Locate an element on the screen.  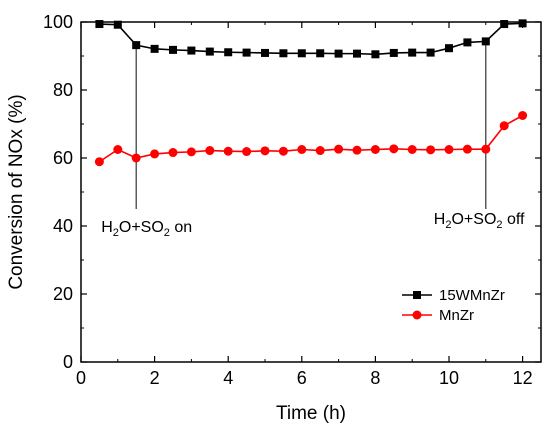
legend-label: 15WMnZr is located at coordinates (472, 295).